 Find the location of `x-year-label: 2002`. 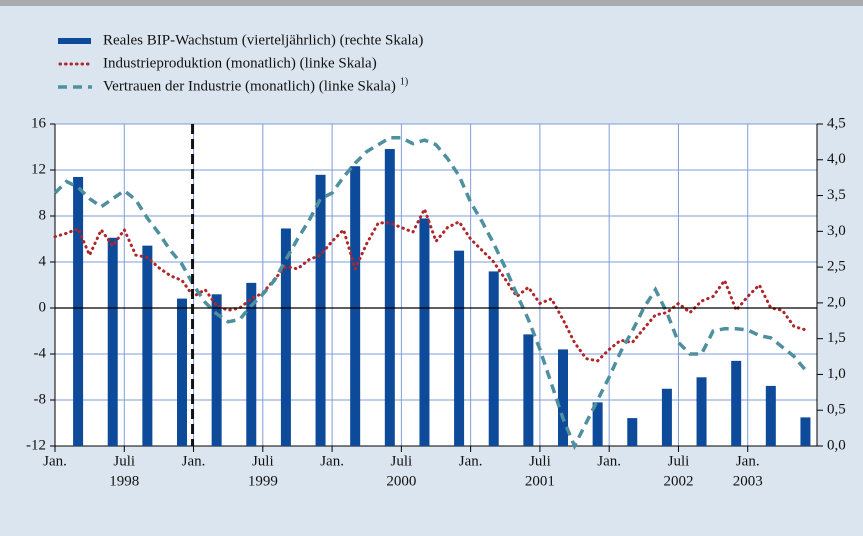

x-year-label: 2002 is located at coordinates (678, 481).